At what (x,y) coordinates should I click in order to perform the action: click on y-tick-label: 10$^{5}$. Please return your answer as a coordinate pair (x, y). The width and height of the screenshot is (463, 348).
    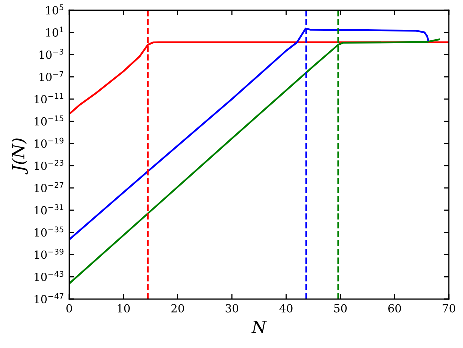
    Looking at the image, I should click on (55, 9).